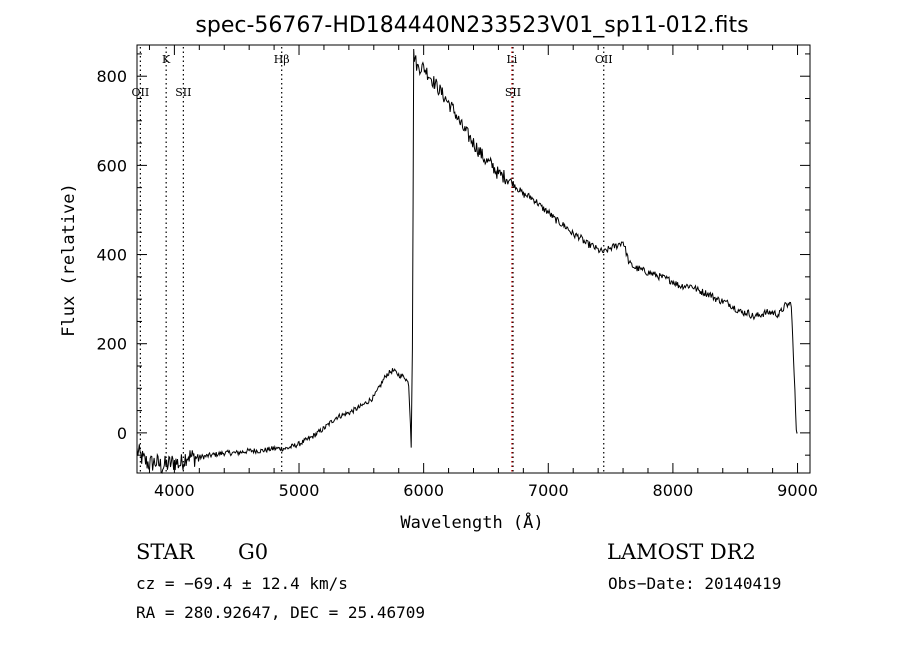  What do you see at coordinates (695, 583) in the screenshot?
I see `obs-date-text: Obs−Date: 20140419` at bounding box center [695, 583].